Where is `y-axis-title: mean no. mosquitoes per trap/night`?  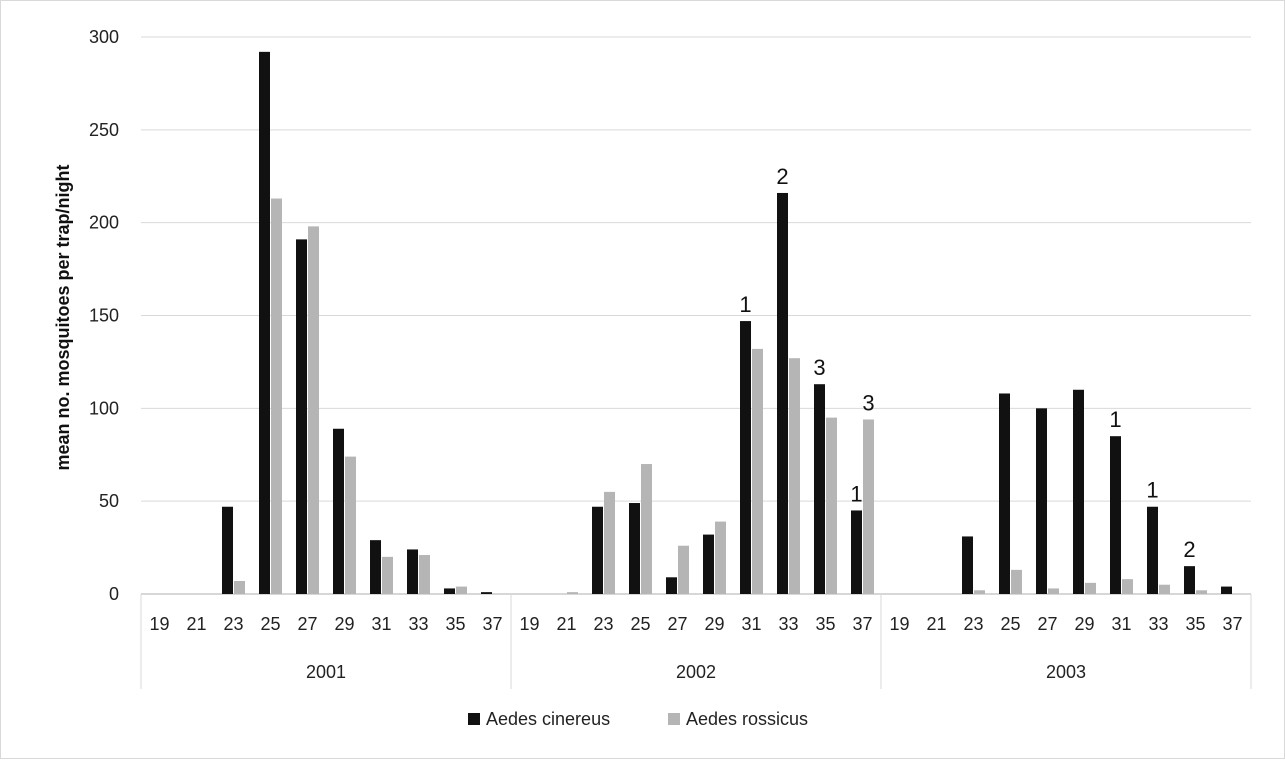
y-axis-title: mean no. mosquitoes per trap/night is located at coordinates (63, 317).